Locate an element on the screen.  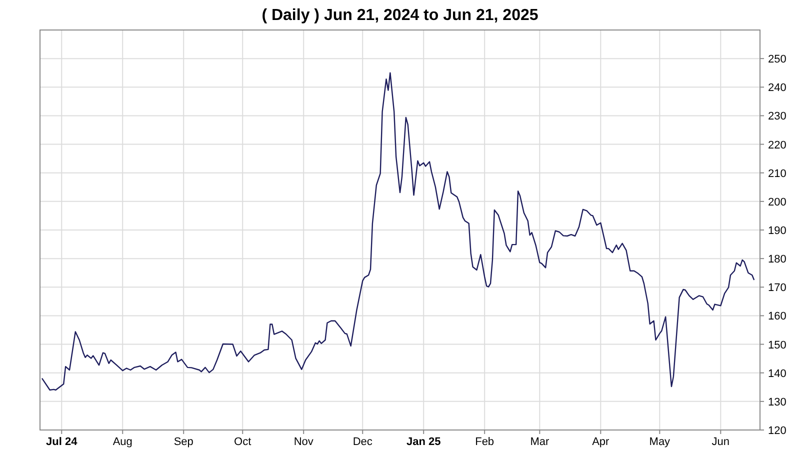
y-tick-label: 150 is located at coordinates (777, 345).